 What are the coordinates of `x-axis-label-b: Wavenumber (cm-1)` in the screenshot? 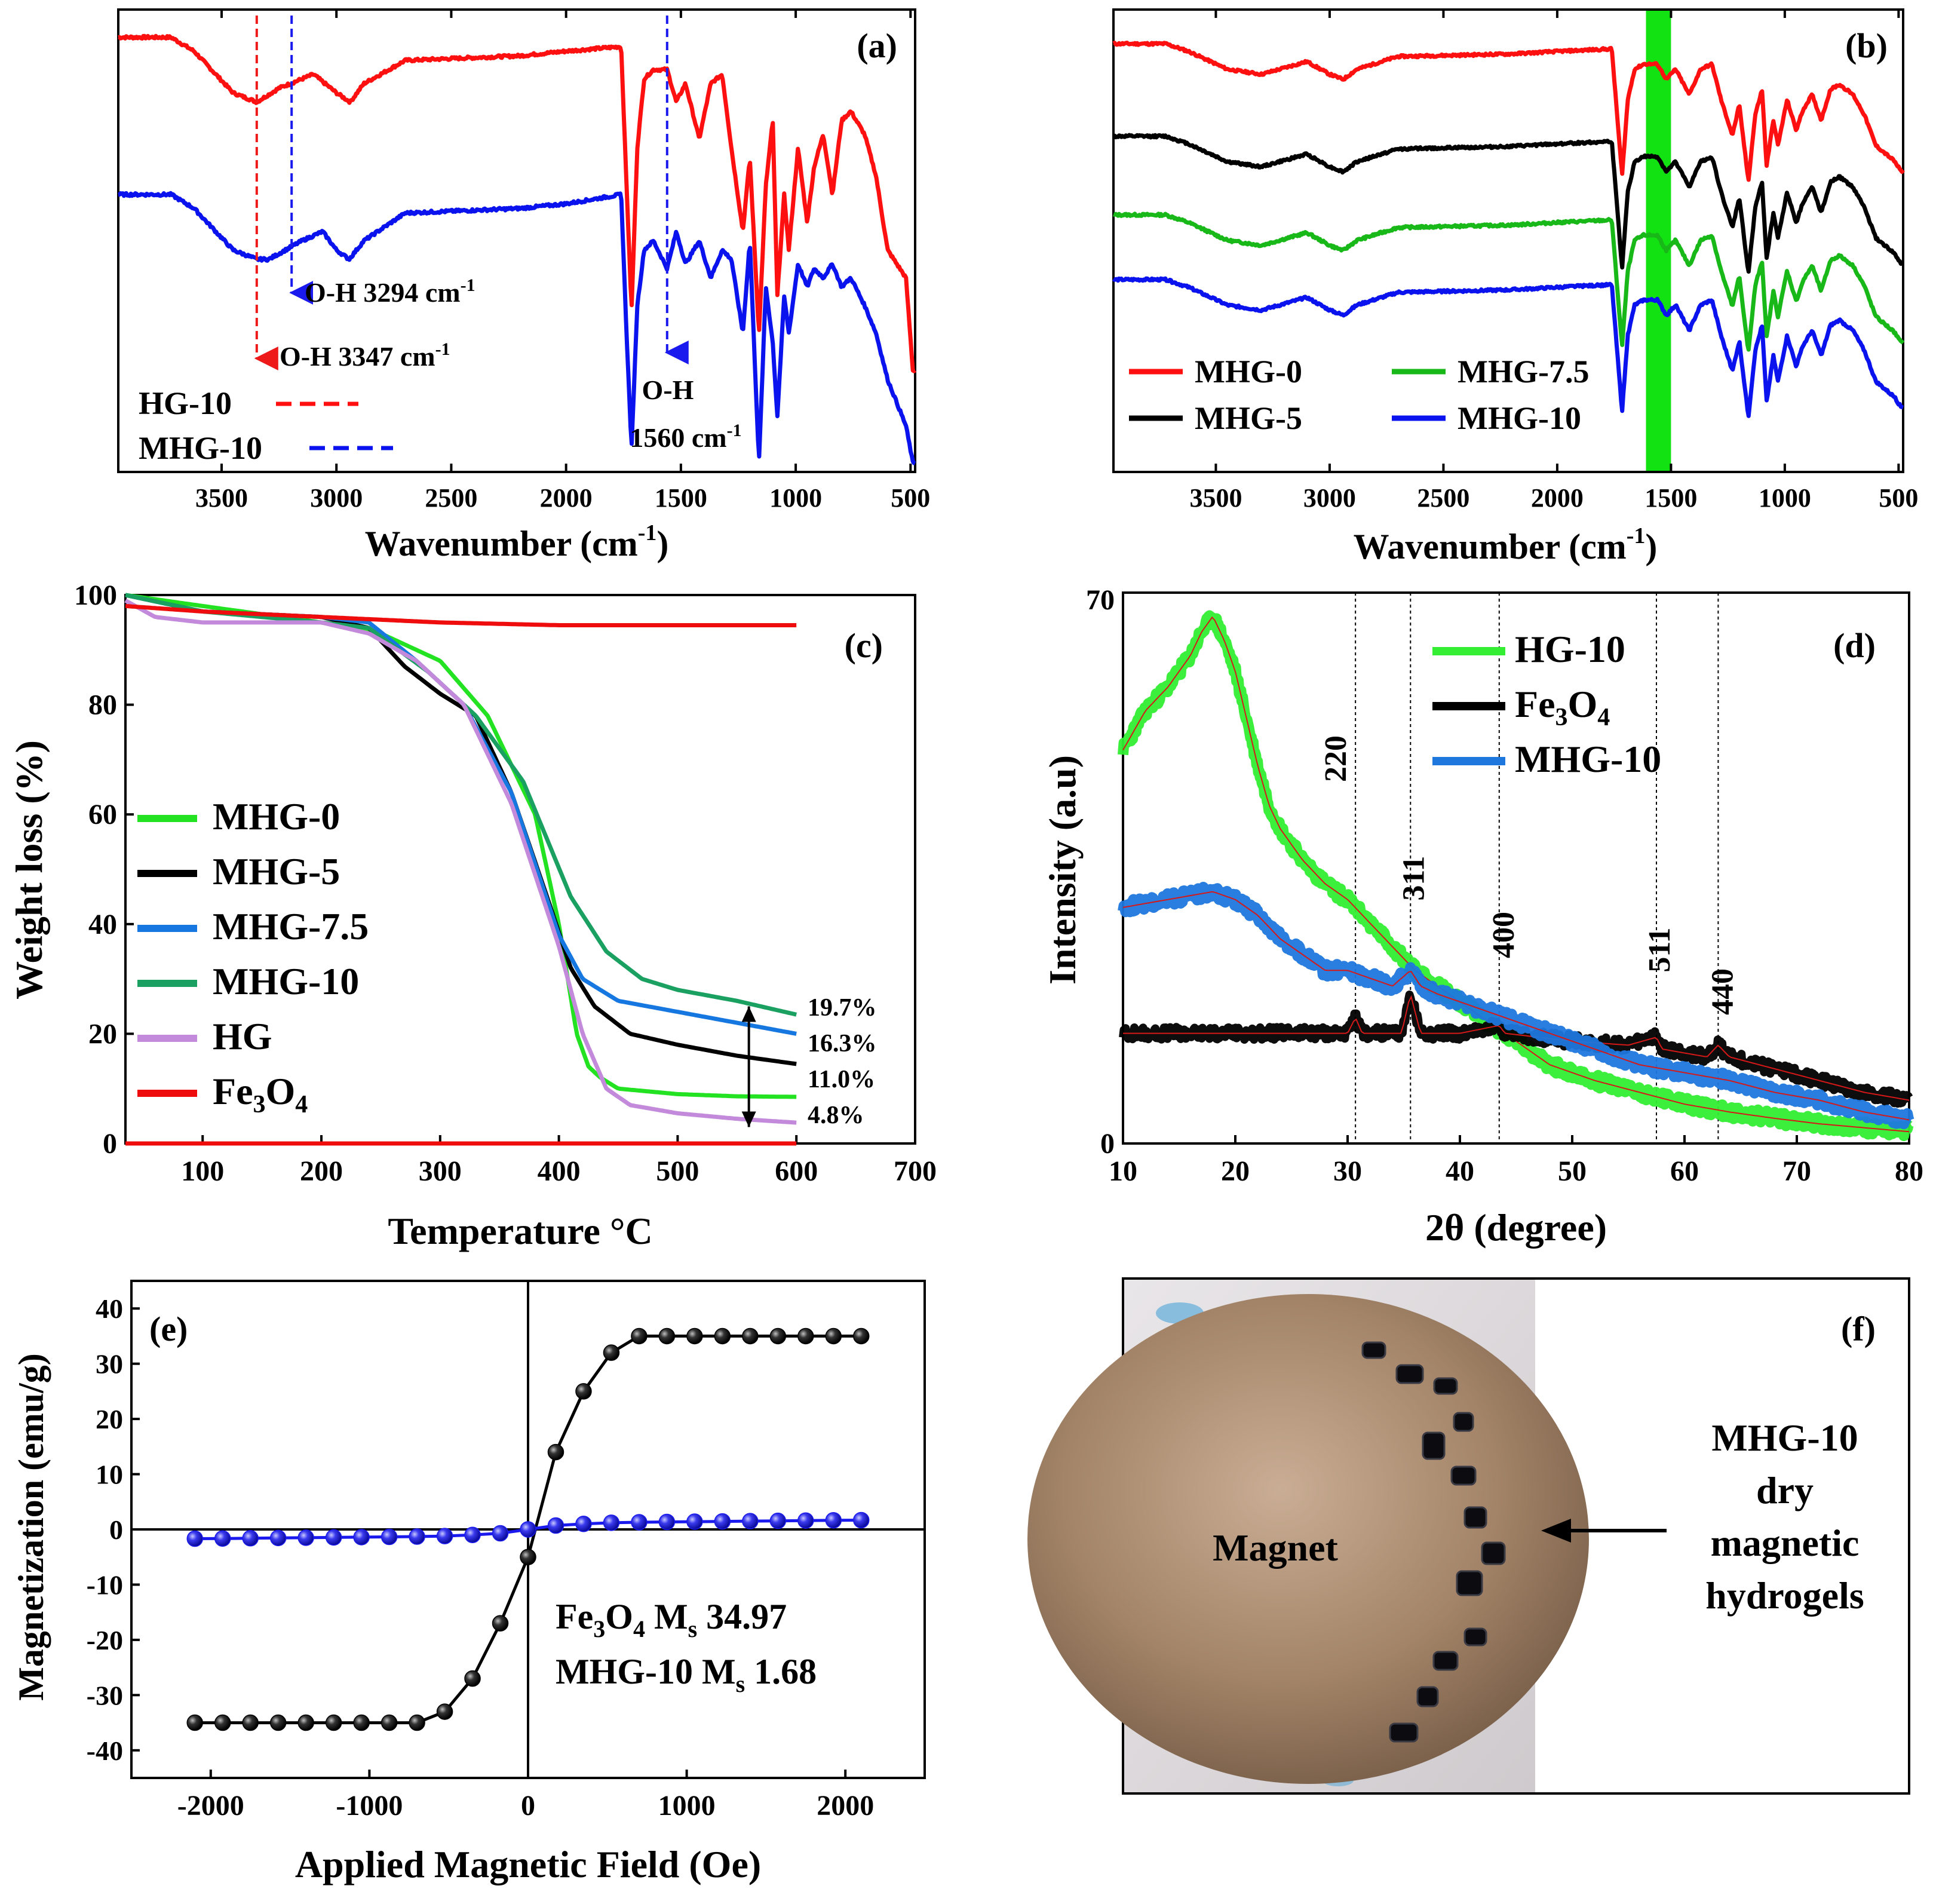 It's located at (1506, 545).